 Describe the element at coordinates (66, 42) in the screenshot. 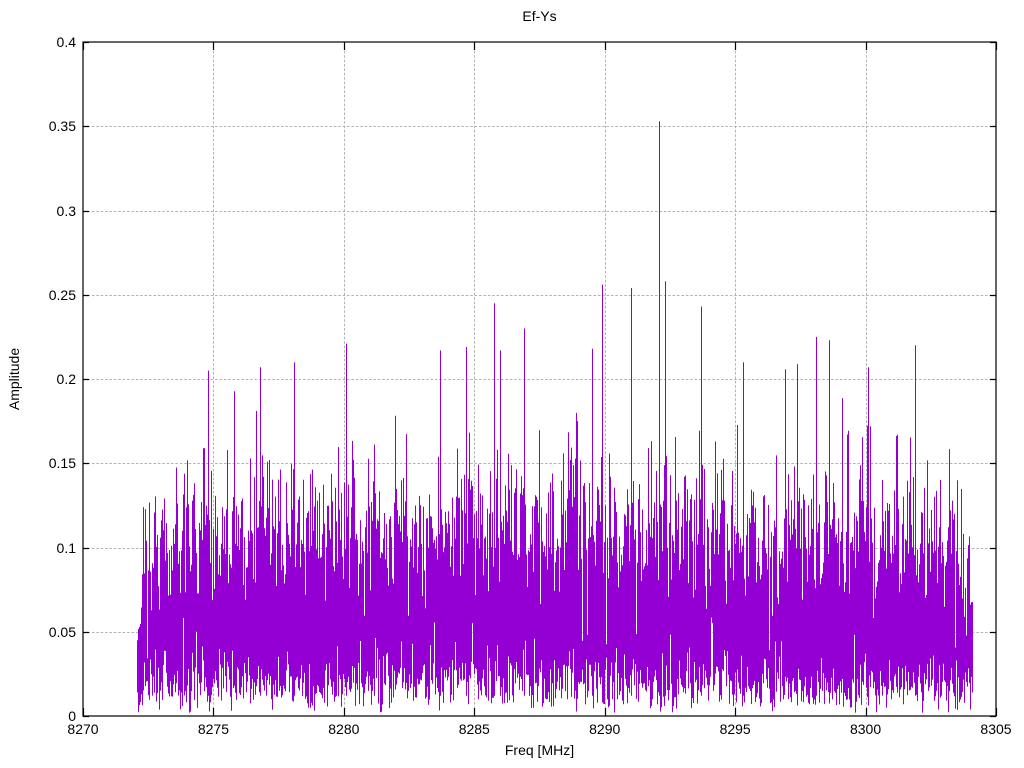

I see `y-tick-label: 0.4` at that location.